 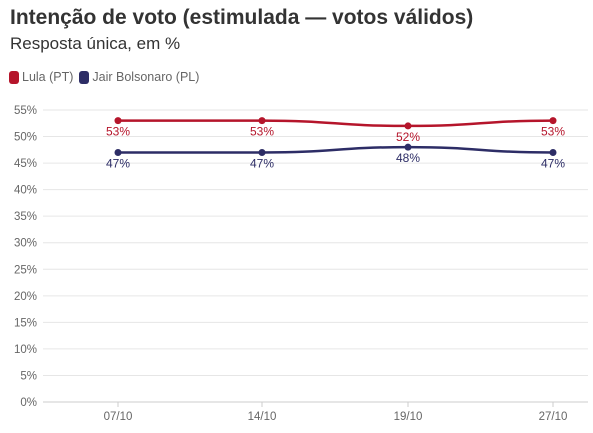 I want to click on data-label: 52%, so click(x=408, y=137).